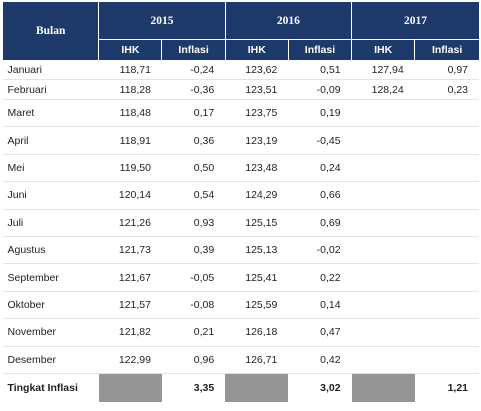 This screenshot has height=411, width=481. I want to click on ihk-cell-2016: 124,29, so click(257, 195).